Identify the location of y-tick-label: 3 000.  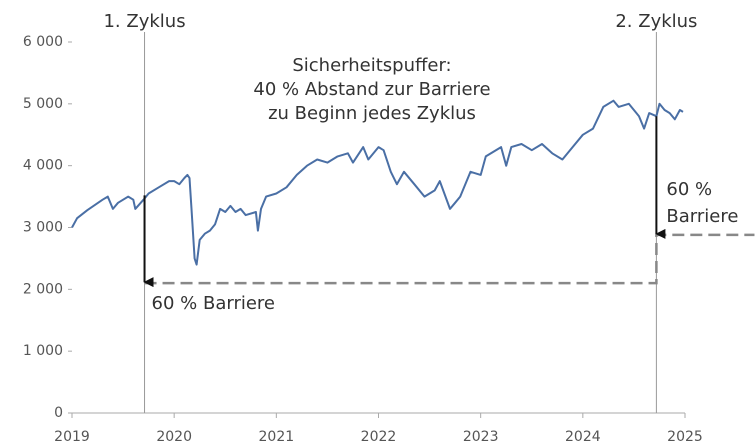
(43, 228).